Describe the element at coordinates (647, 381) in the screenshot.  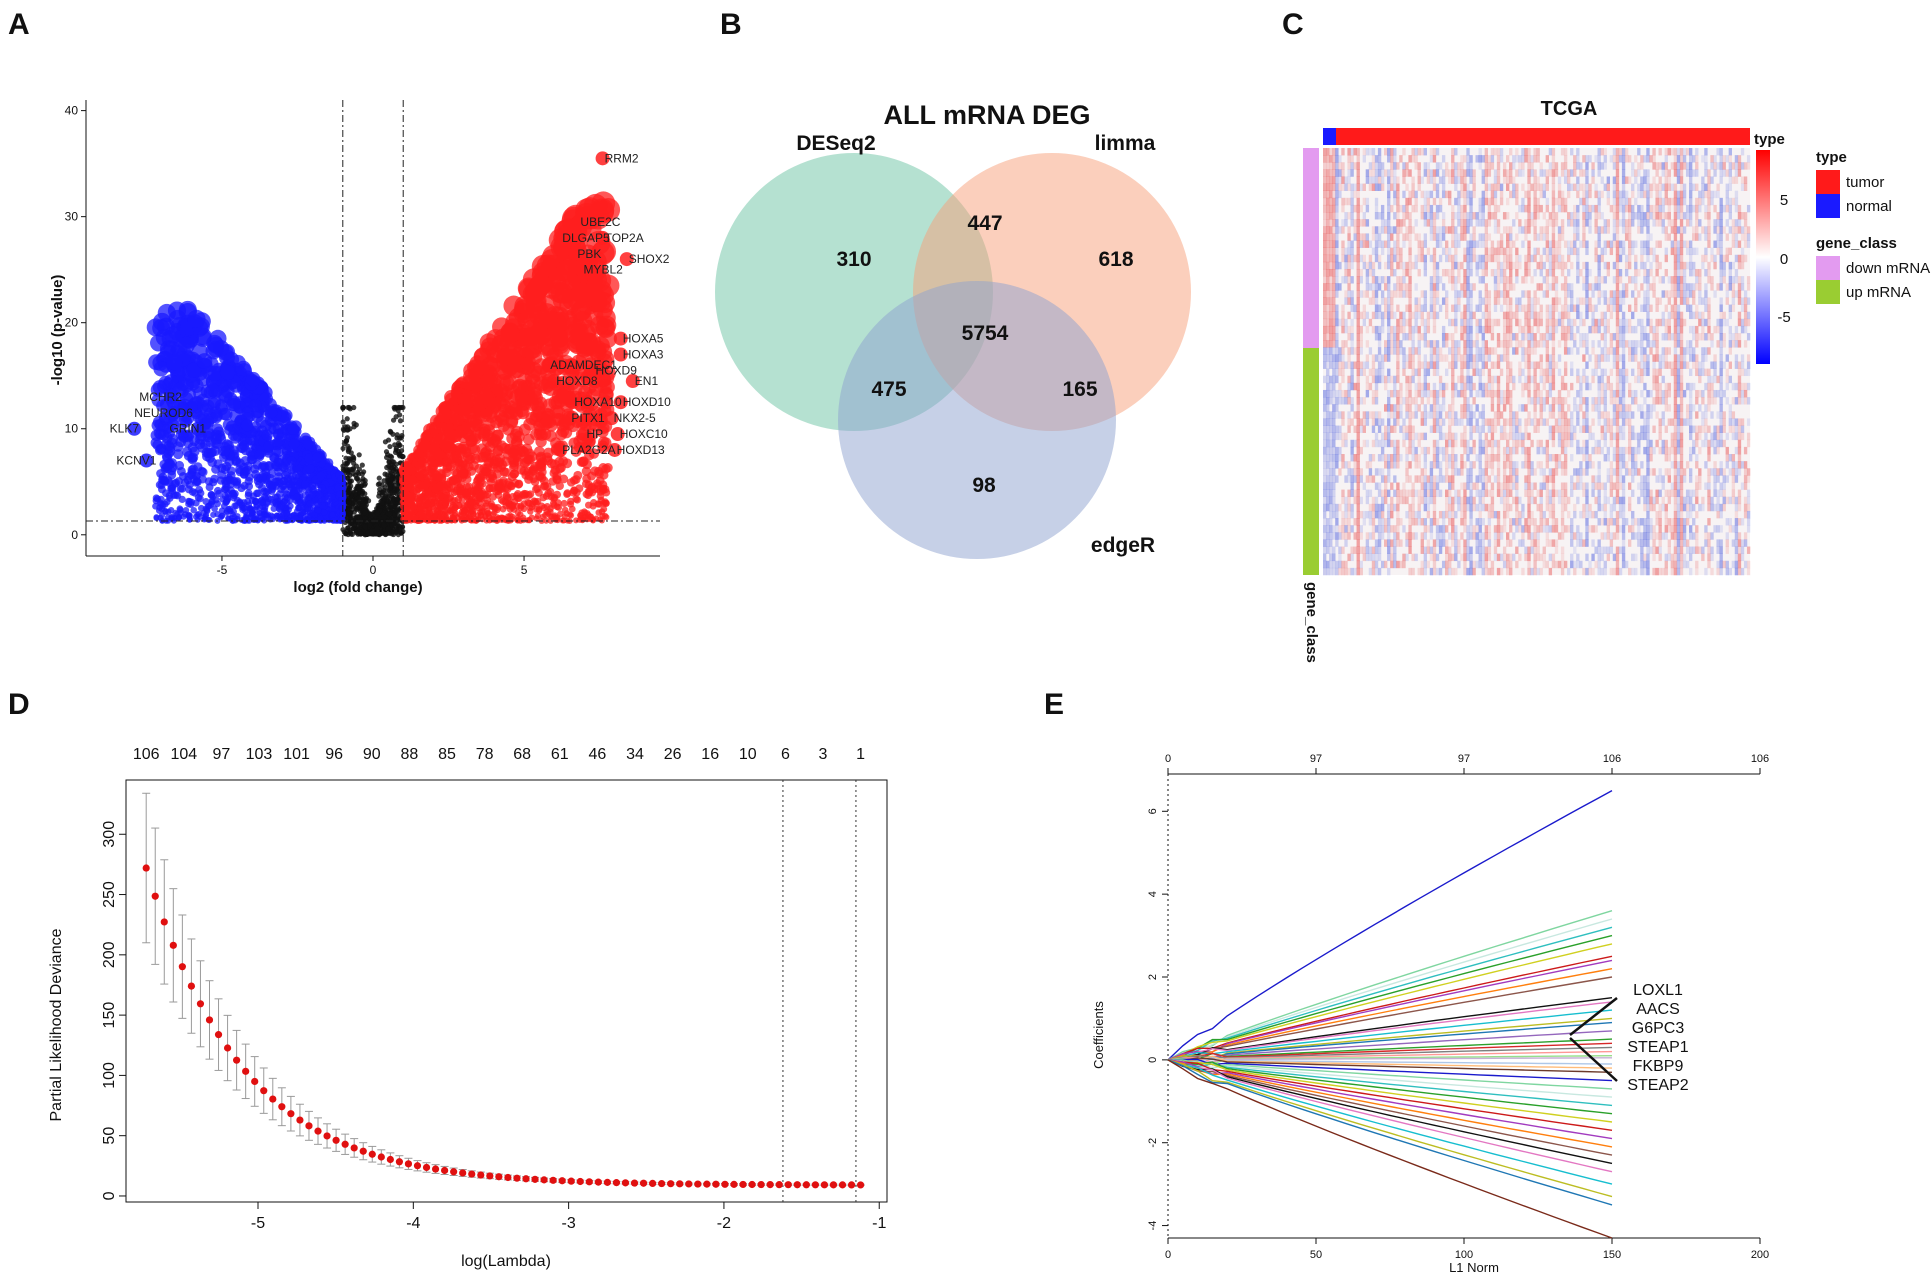
I see `volcano-gene-label: EN1` at that location.